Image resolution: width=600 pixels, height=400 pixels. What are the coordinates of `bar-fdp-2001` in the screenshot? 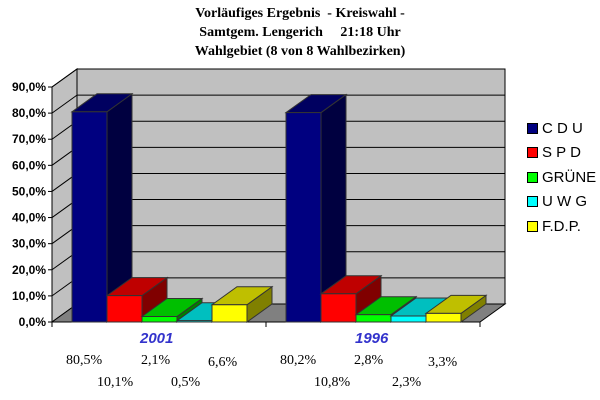 It's located at (242, 304).